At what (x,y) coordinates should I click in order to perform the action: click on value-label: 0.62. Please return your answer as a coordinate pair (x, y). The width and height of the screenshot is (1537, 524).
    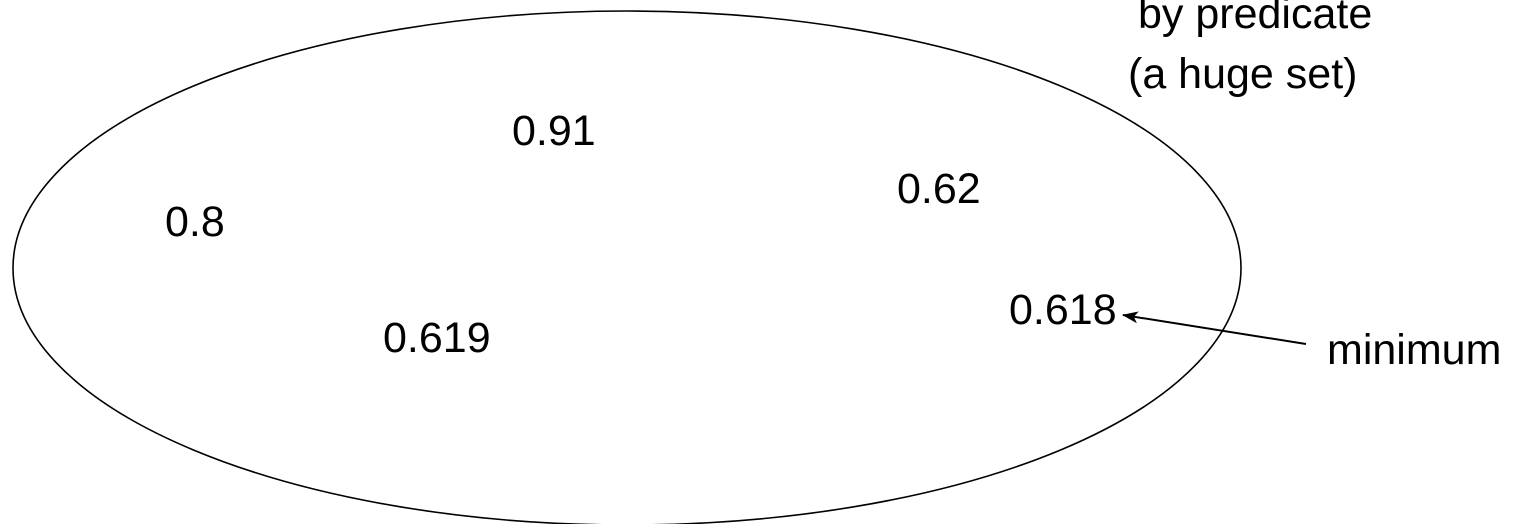
    Looking at the image, I should click on (939, 189).